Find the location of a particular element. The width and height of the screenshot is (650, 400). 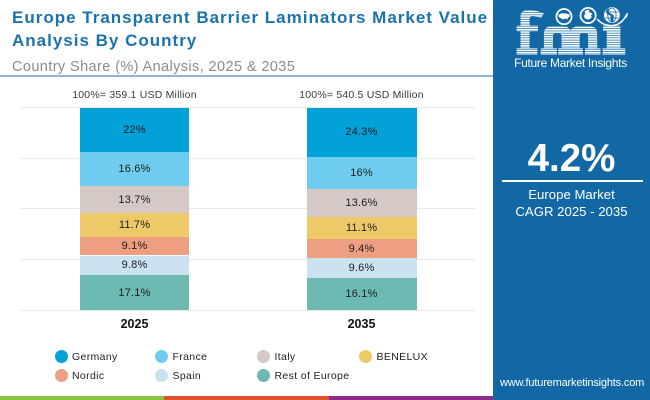

svg-text: Future Market Insights is located at coordinates (570, 63).